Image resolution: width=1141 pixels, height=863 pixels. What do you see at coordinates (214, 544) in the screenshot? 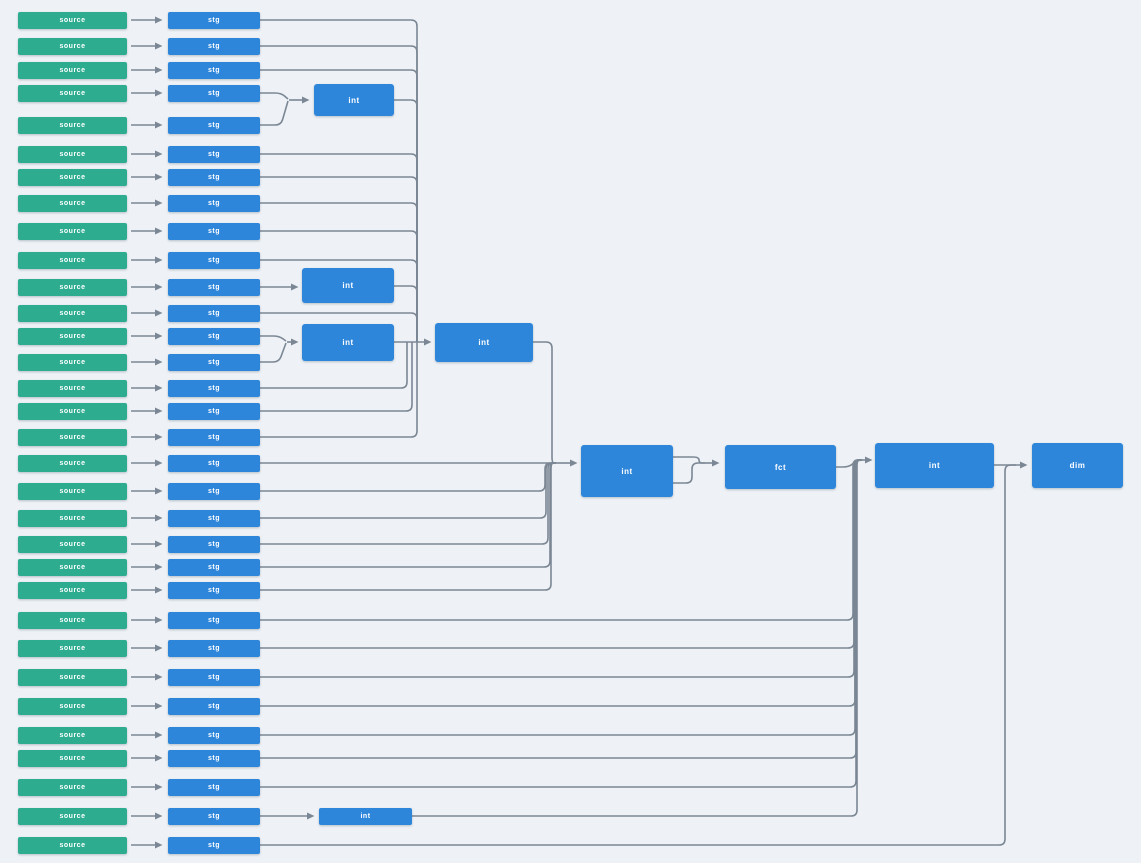
I see `node-stg-21: stg` at bounding box center [214, 544].